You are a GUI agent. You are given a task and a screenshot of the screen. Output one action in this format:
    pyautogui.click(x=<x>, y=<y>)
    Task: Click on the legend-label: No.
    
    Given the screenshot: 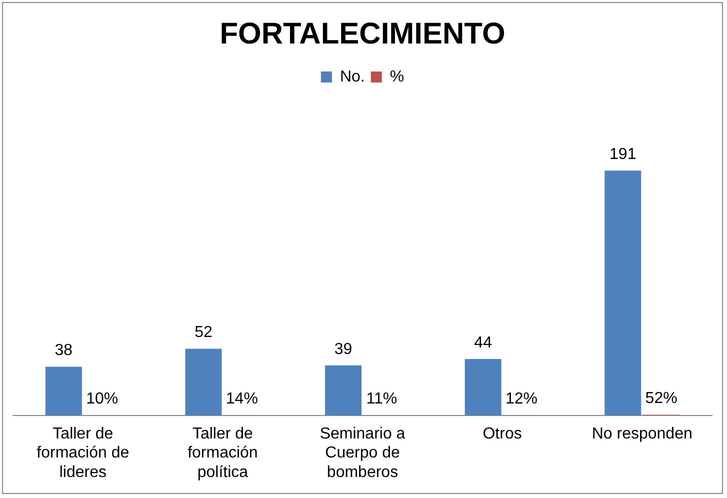 What is the action you would take?
    pyautogui.click(x=352, y=77)
    